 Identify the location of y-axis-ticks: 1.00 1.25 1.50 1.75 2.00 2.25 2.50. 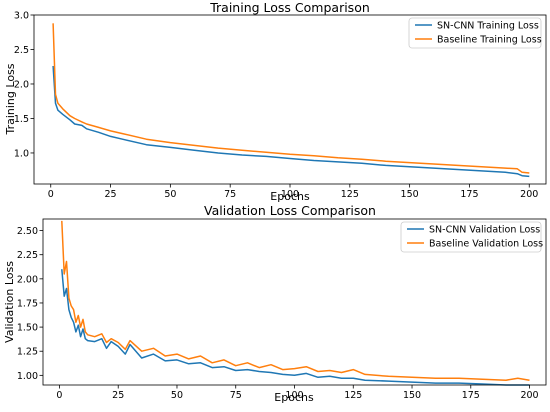
(30, 304).